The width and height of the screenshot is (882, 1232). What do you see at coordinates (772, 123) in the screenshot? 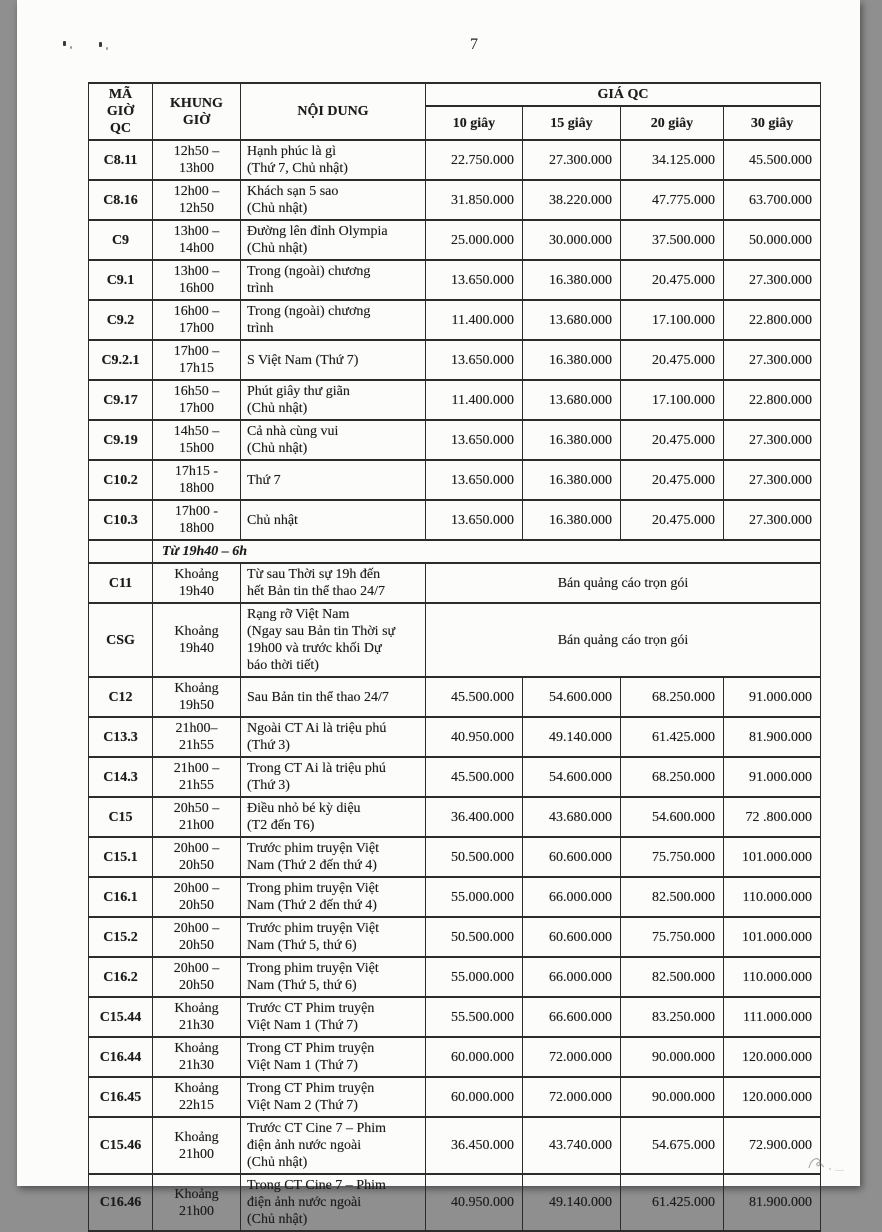
I see `header-duration-30s: 30 giây` at bounding box center [772, 123].